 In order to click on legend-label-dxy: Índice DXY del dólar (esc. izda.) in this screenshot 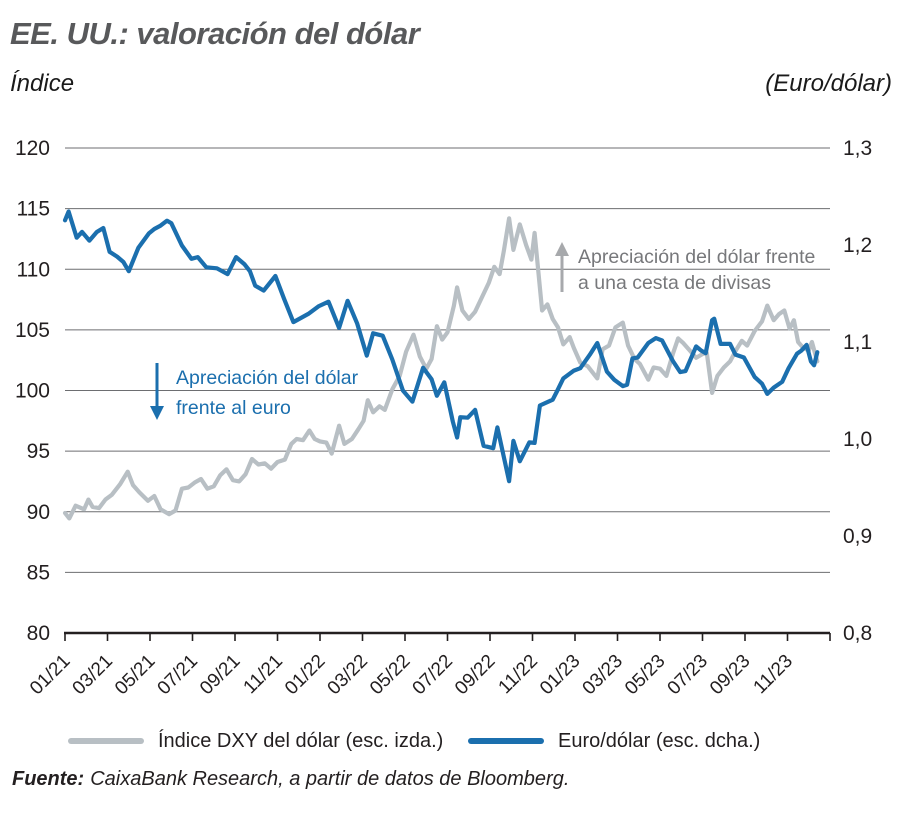, I will do `click(301, 740)`.